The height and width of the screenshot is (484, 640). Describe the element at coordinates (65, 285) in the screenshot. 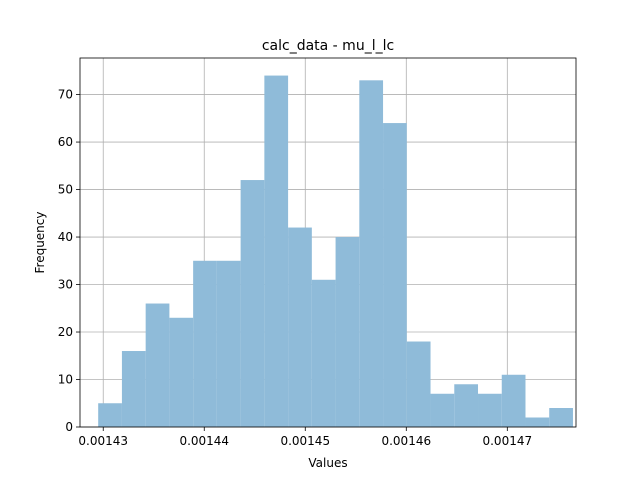

I see `y-tick-label: 30` at that location.